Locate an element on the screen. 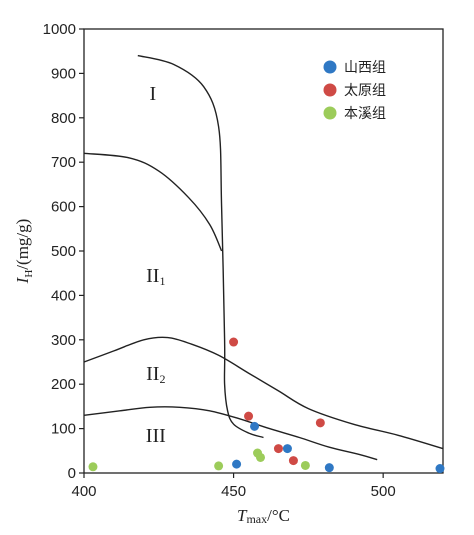  y-axis-title: IH/(mg/g) is located at coordinates (24, 252).